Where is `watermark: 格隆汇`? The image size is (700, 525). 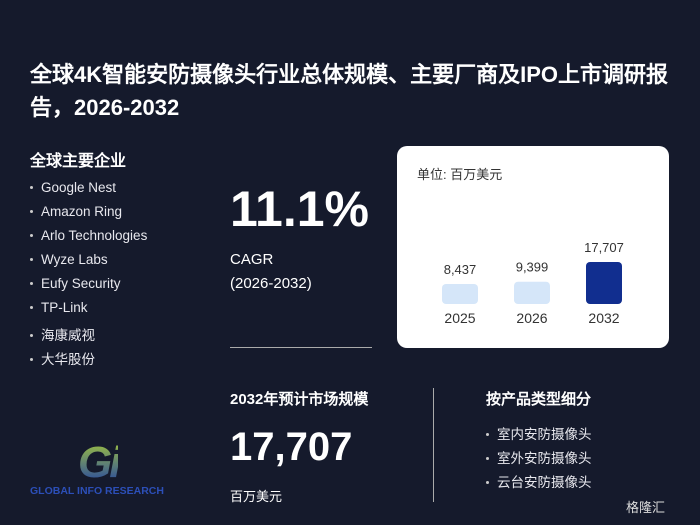
watermark: 格隆汇 is located at coordinates (646, 507).